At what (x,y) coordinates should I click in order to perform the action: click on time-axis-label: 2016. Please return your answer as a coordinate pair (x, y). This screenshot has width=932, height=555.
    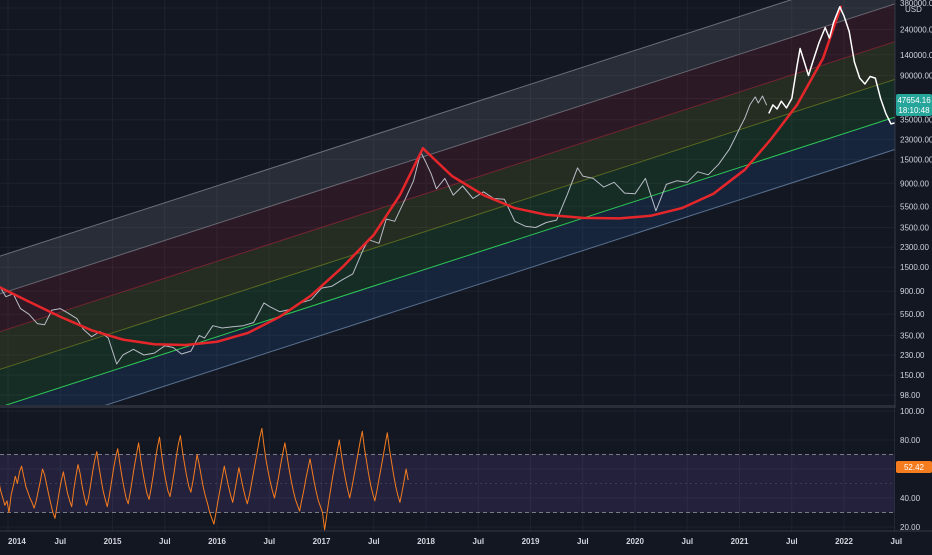
    Looking at the image, I should click on (217, 541).